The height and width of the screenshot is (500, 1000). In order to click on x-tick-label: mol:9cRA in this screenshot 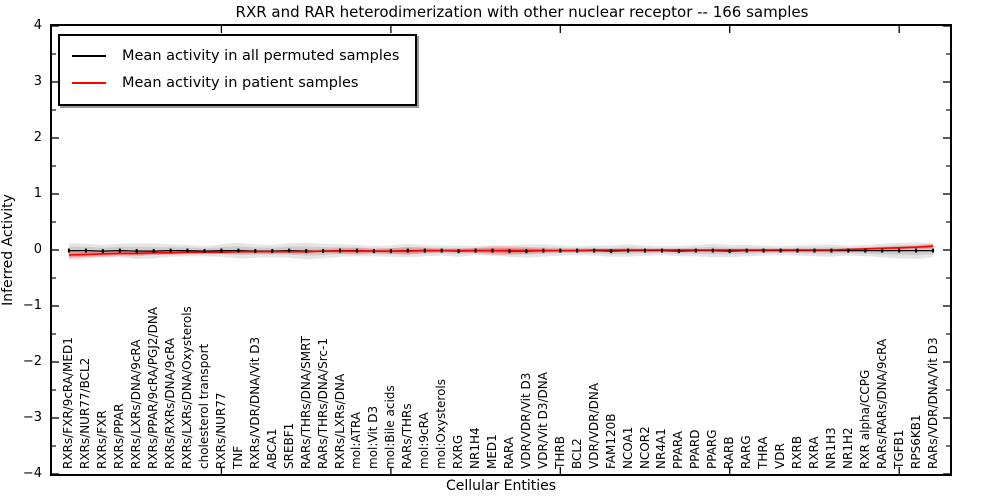, I will do `click(424, 440)`.